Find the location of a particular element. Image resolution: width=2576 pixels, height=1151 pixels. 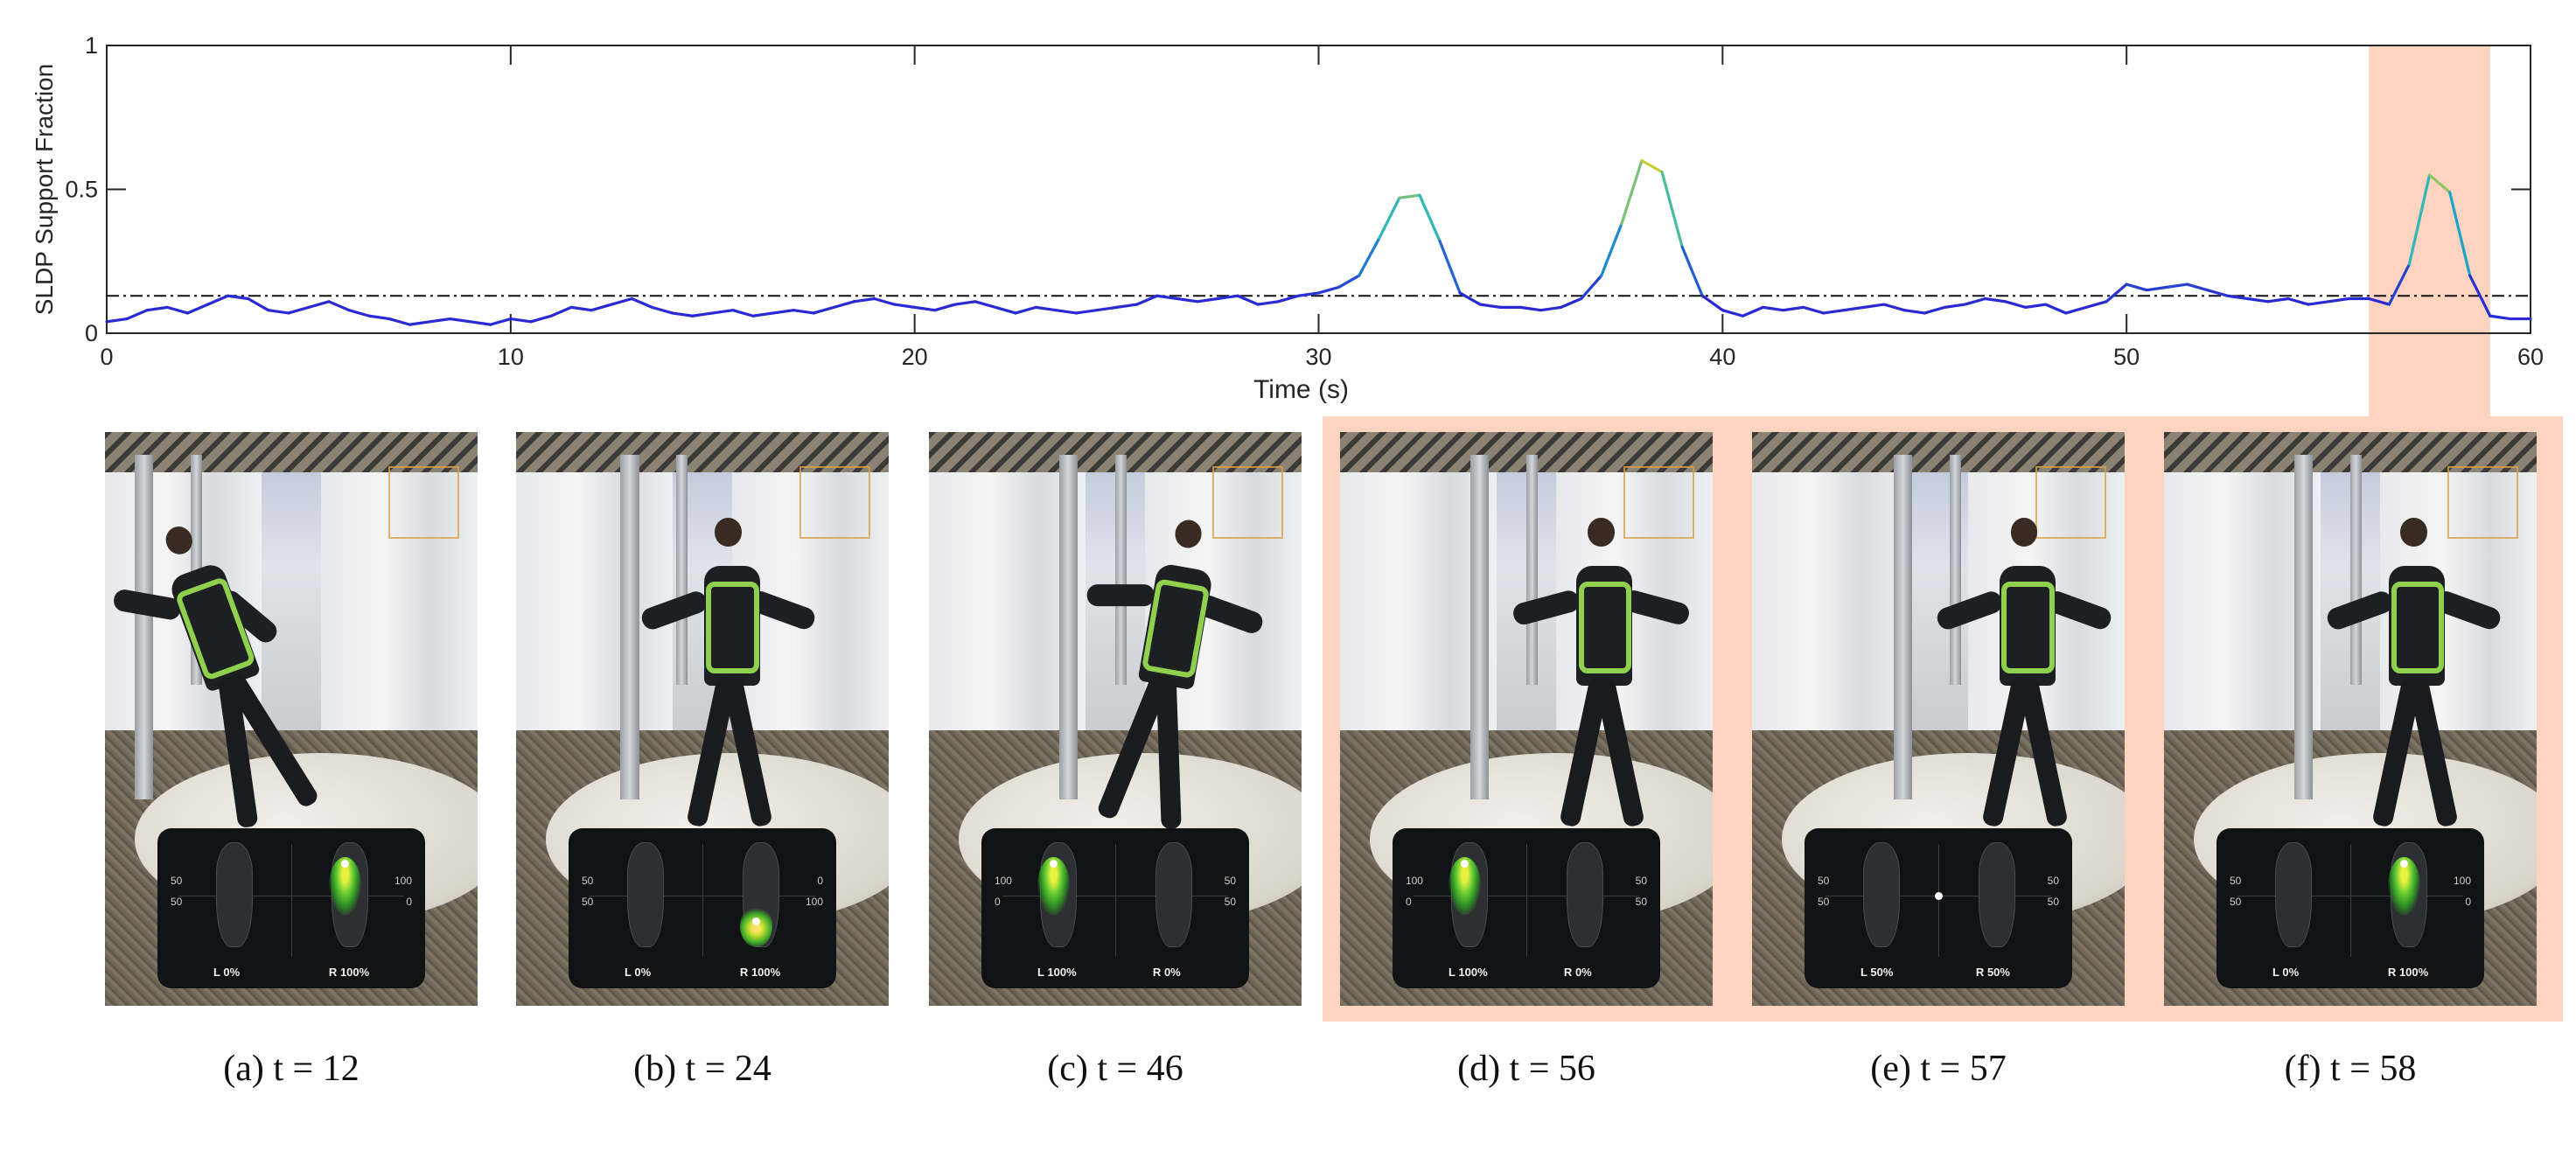

photo-panel: 50 50 100 0 L 0% R 100% is located at coordinates (291, 719).